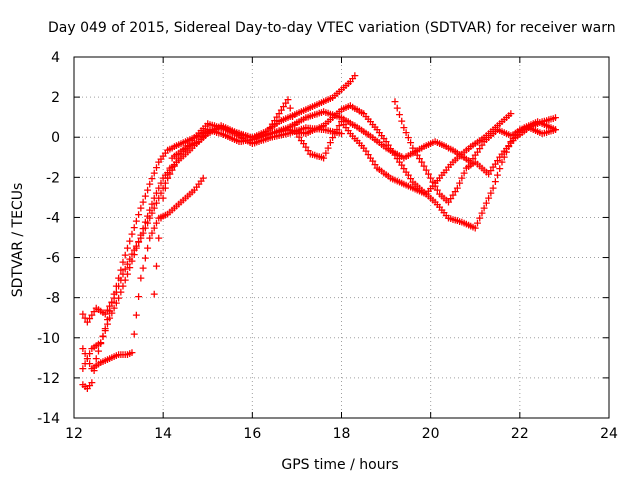 The height and width of the screenshot is (480, 640). Describe the element at coordinates (53, 299) in the screenshot. I see `y-tick-label: -8` at that location.